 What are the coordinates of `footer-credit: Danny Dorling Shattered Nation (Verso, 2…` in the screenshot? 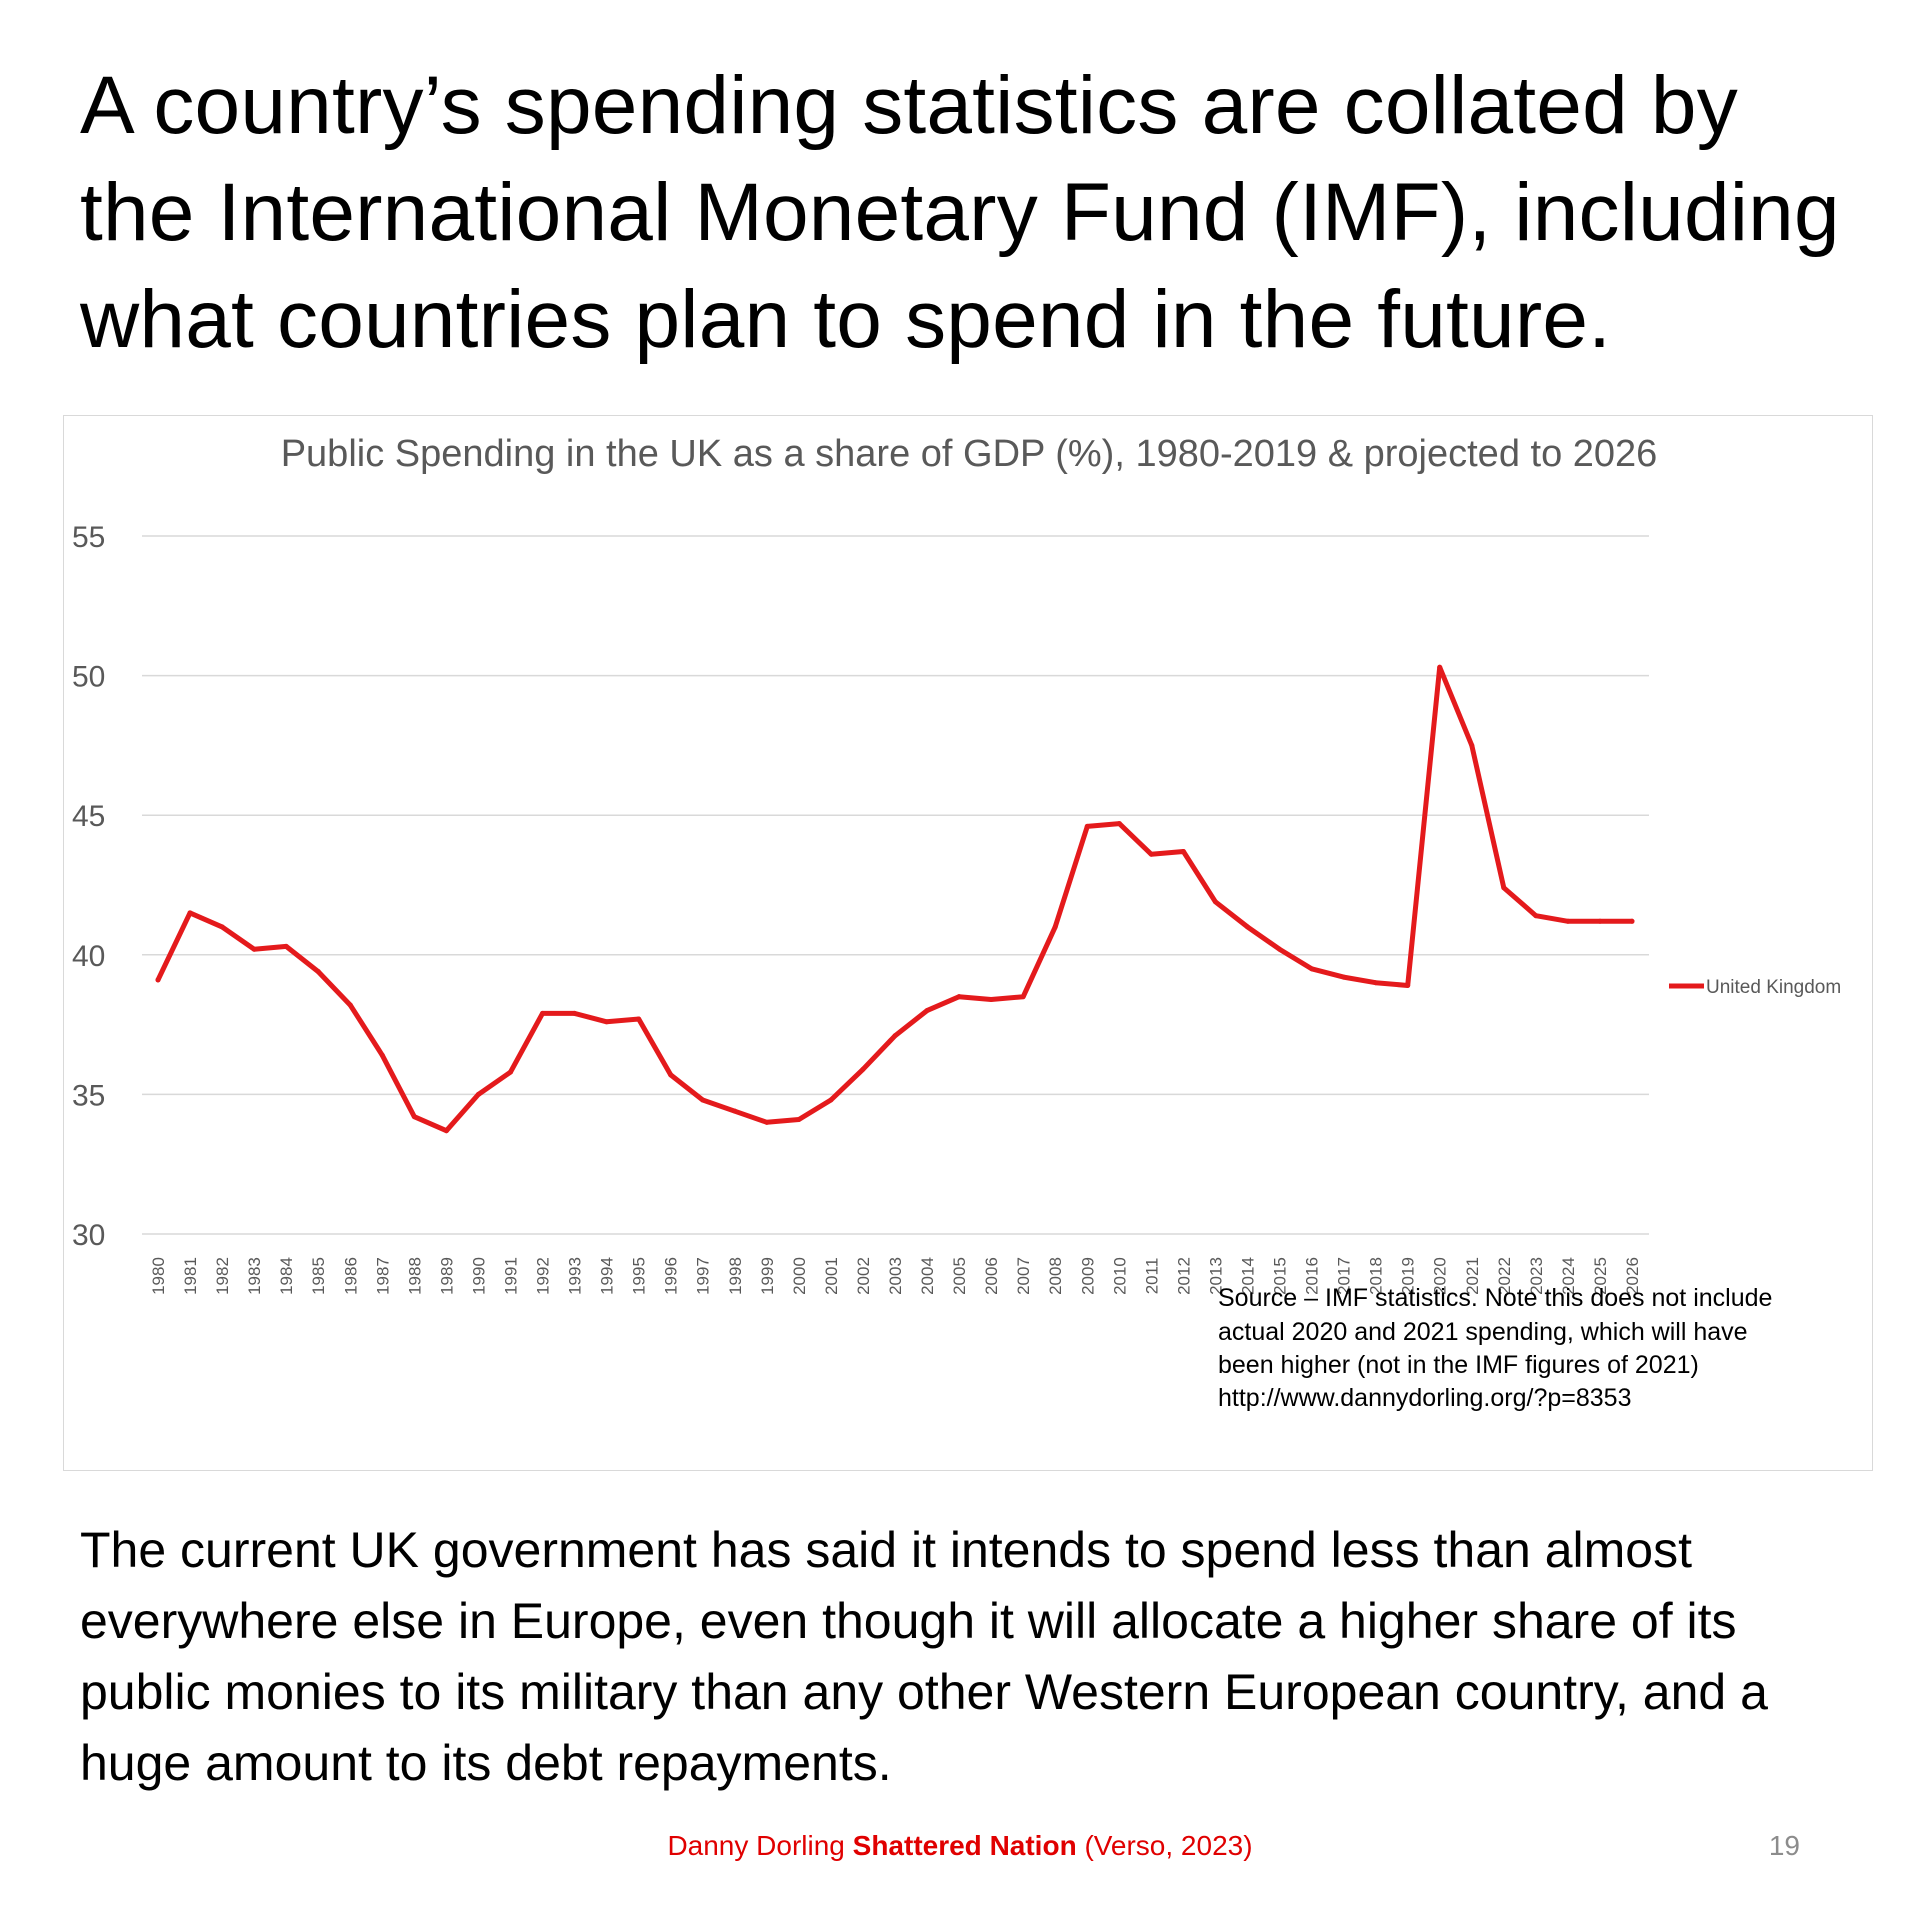 It's located at (960, 1846).